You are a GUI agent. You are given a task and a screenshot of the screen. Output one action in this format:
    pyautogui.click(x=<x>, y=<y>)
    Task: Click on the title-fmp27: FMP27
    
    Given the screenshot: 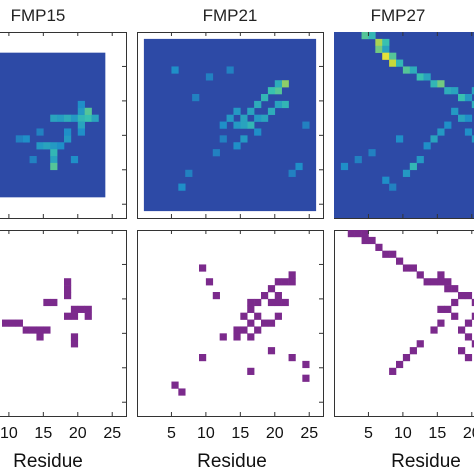 What is the action you would take?
    pyautogui.click(x=398, y=15)
    